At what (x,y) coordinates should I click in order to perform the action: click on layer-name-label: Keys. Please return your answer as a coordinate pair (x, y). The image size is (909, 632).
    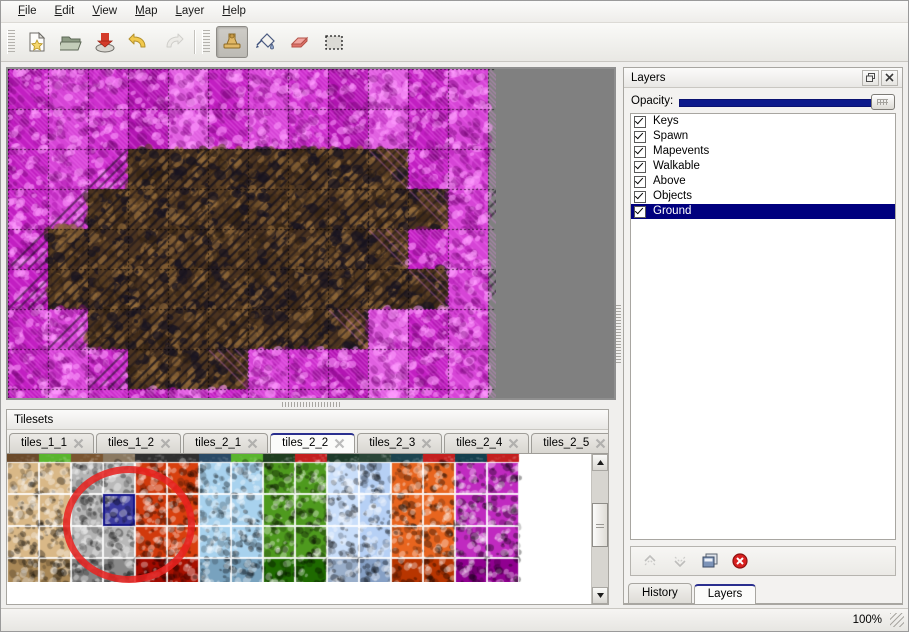
    Looking at the image, I should click on (666, 121).